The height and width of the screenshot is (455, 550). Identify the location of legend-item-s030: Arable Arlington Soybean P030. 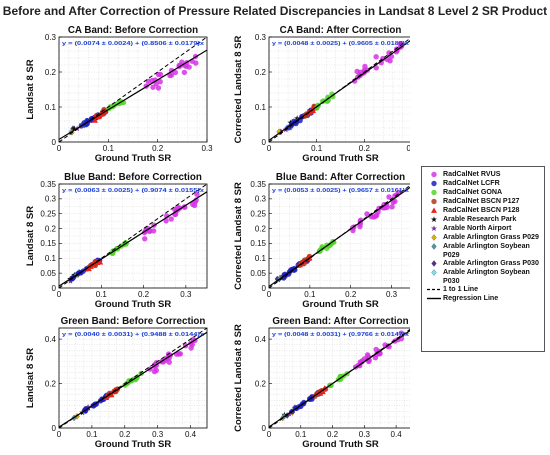
(483, 276).